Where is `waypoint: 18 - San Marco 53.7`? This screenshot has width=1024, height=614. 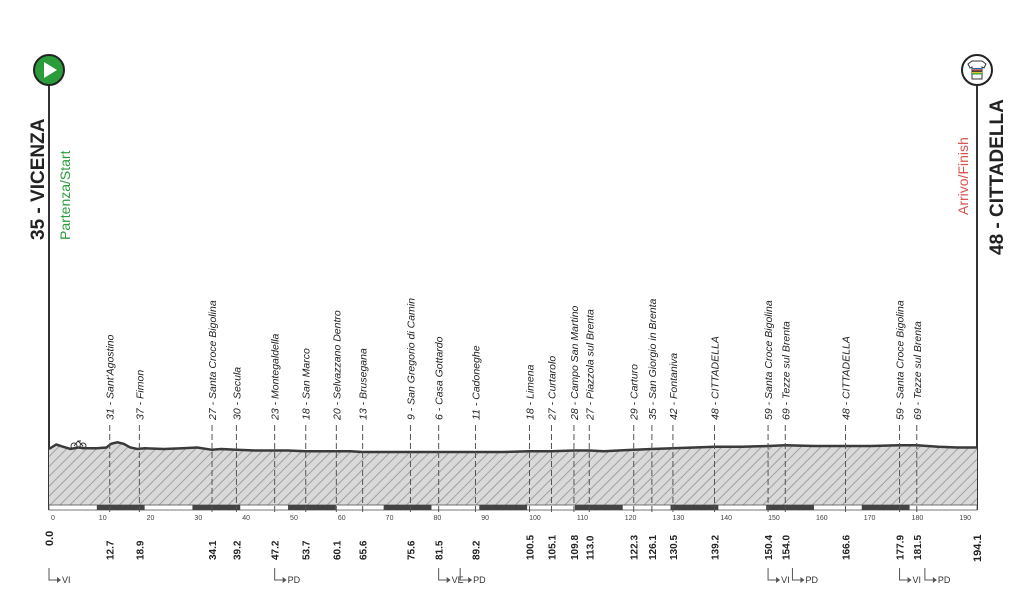
waypoint: 18 - San Marco 53.7 is located at coordinates (307, 454).